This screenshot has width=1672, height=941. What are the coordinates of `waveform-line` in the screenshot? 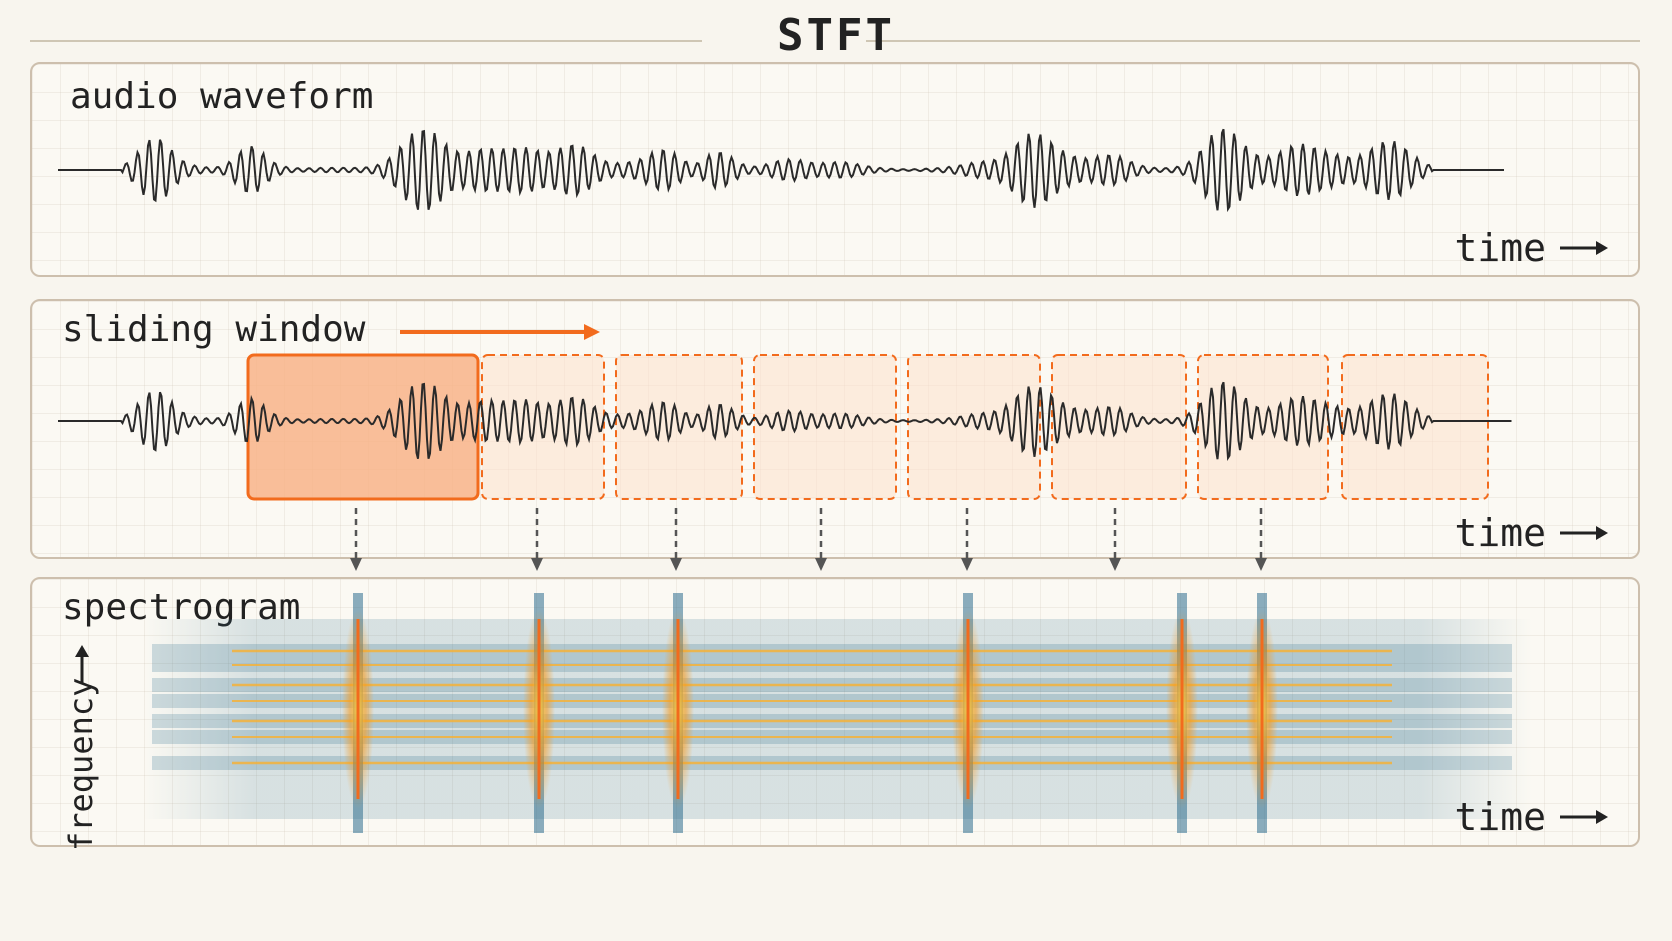 It's located at (781, 170).